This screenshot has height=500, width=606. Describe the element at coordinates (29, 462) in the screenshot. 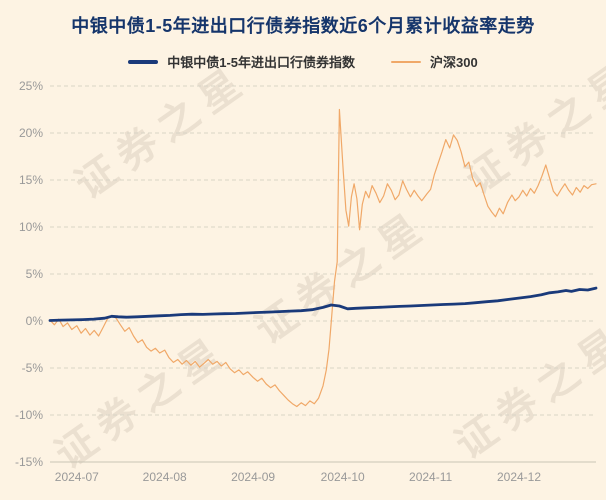

I see `y-tick-label: -15%` at that location.